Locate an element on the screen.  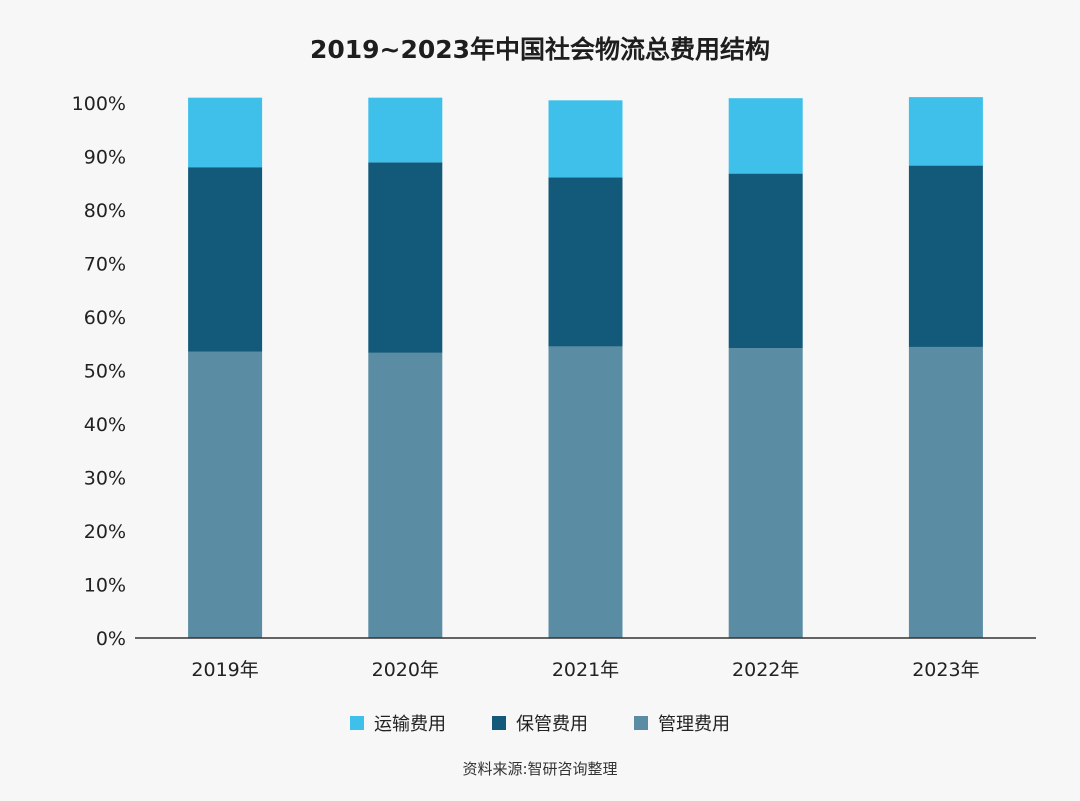
y-tick-label: 10% is located at coordinates (105, 586).